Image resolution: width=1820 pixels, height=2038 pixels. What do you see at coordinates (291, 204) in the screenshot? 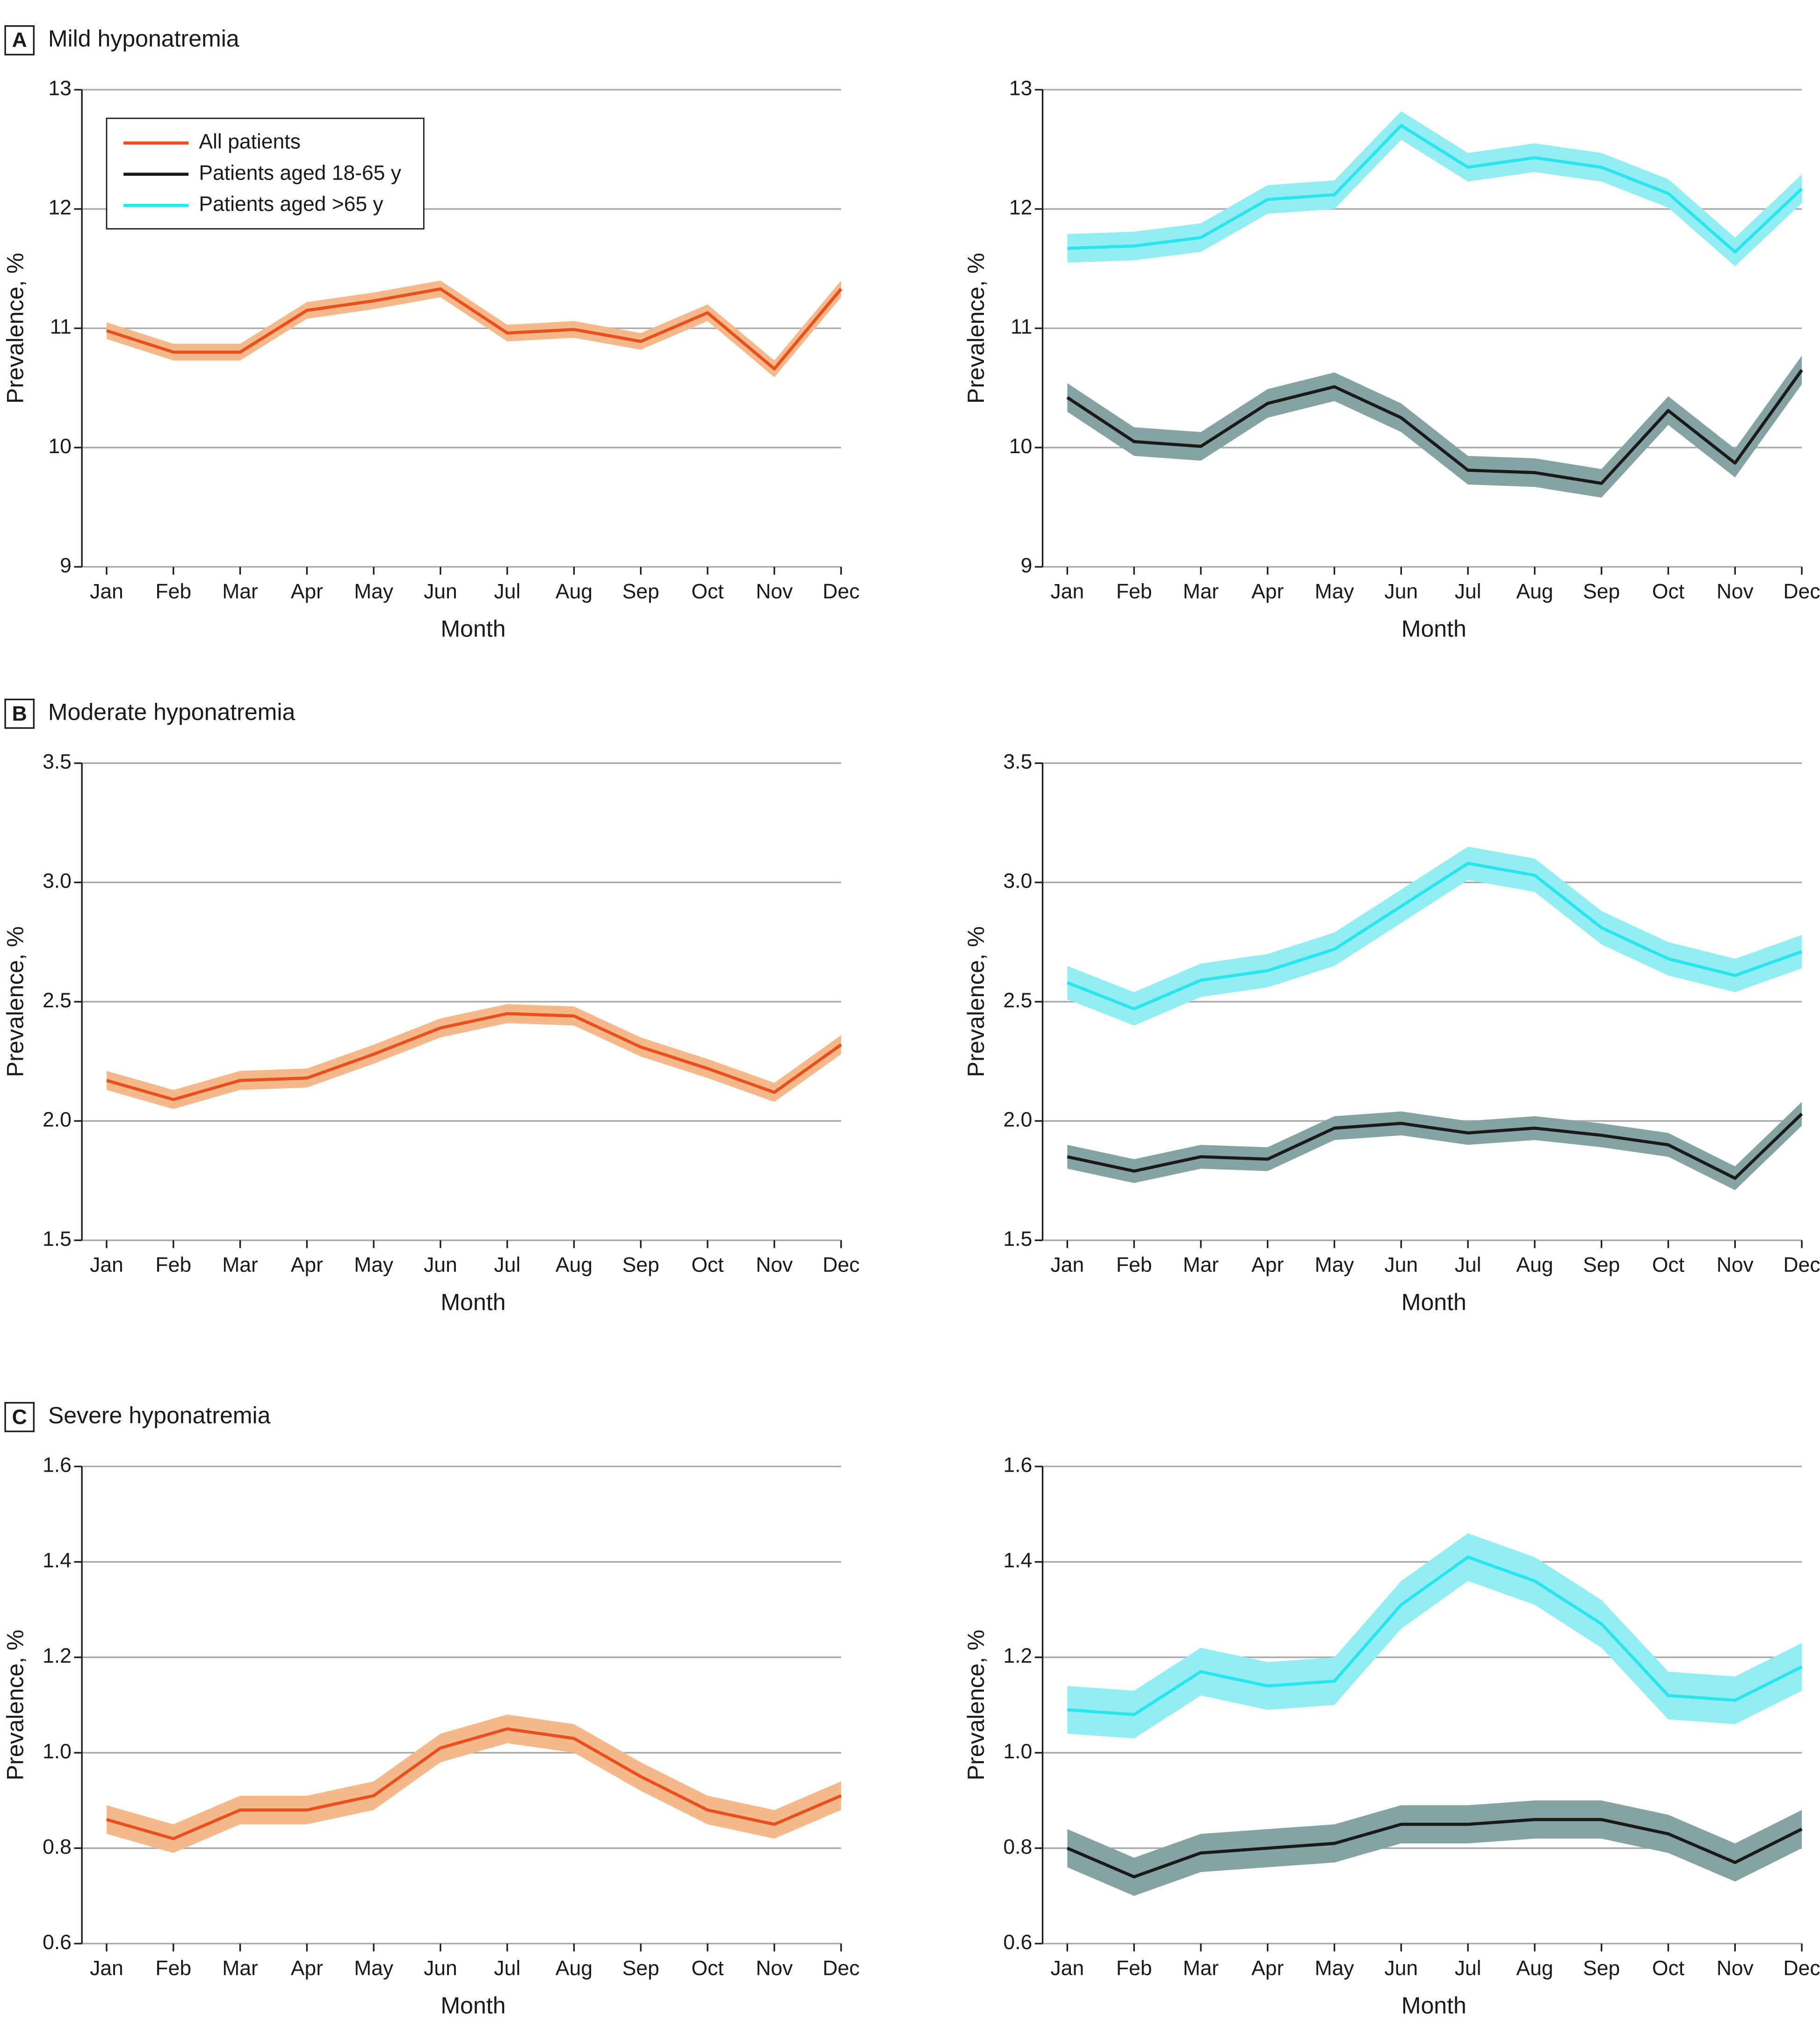
I see `legend-label: Patients aged >65 y` at bounding box center [291, 204].